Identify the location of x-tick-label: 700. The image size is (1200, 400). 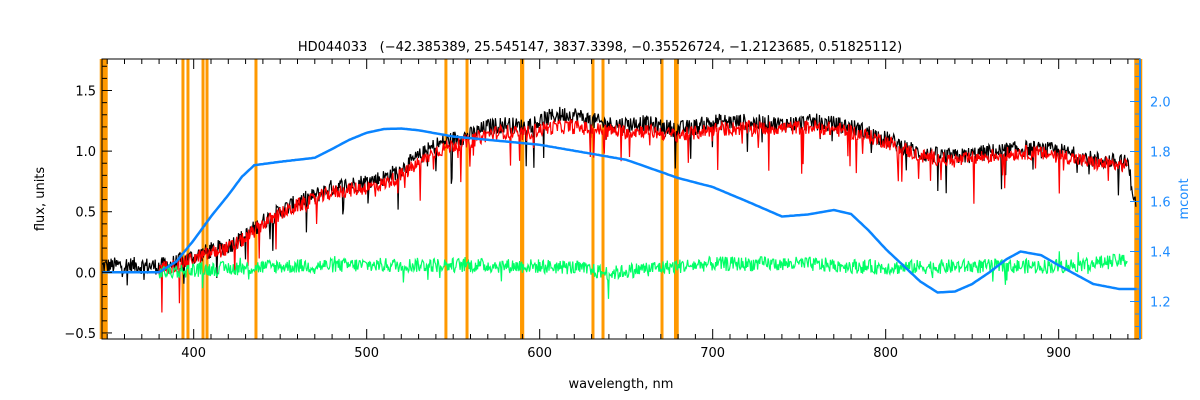
(712, 353).